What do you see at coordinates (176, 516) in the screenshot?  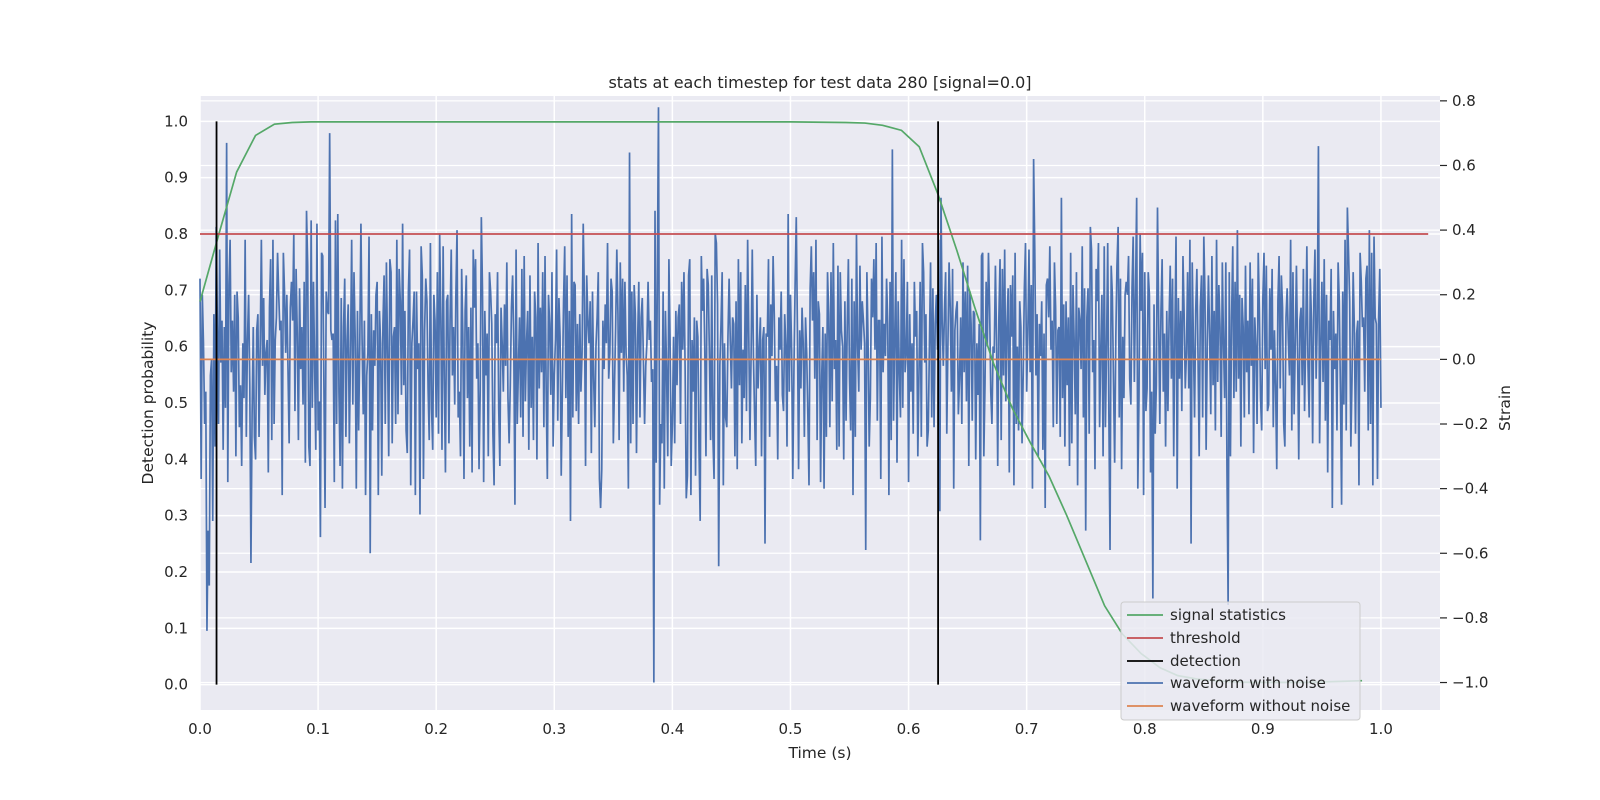 I see `y-tick-label: 0.3` at bounding box center [176, 516].